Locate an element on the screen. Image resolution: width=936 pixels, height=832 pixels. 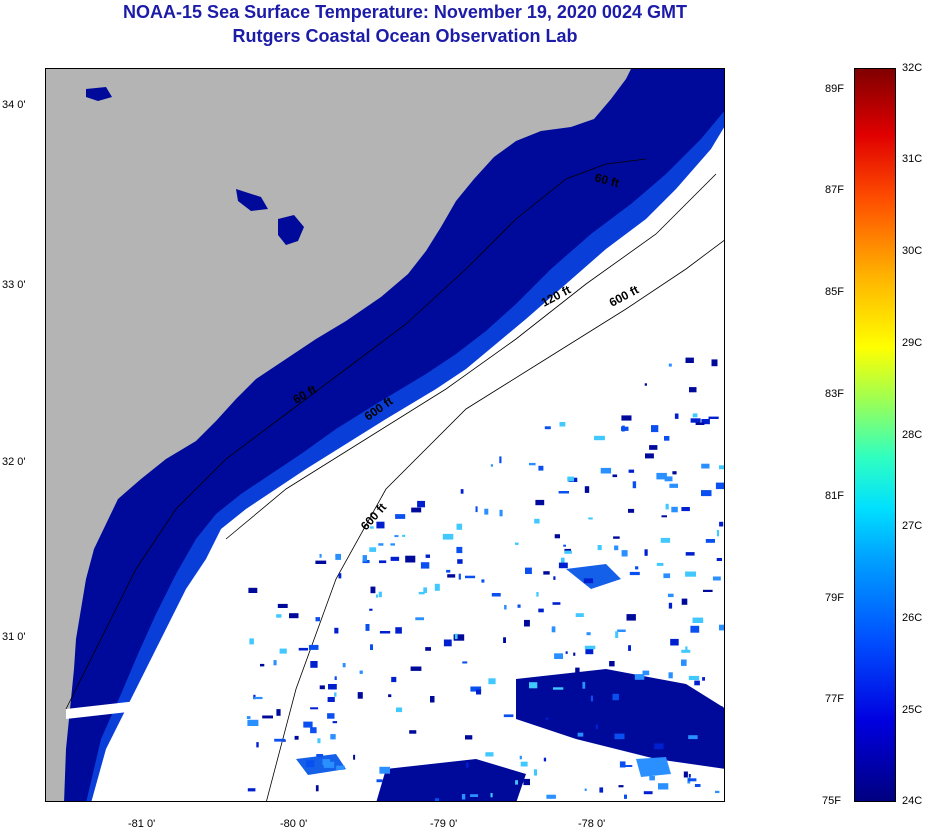
colorbar-c-label: 28C is located at coordinates (912, 435).